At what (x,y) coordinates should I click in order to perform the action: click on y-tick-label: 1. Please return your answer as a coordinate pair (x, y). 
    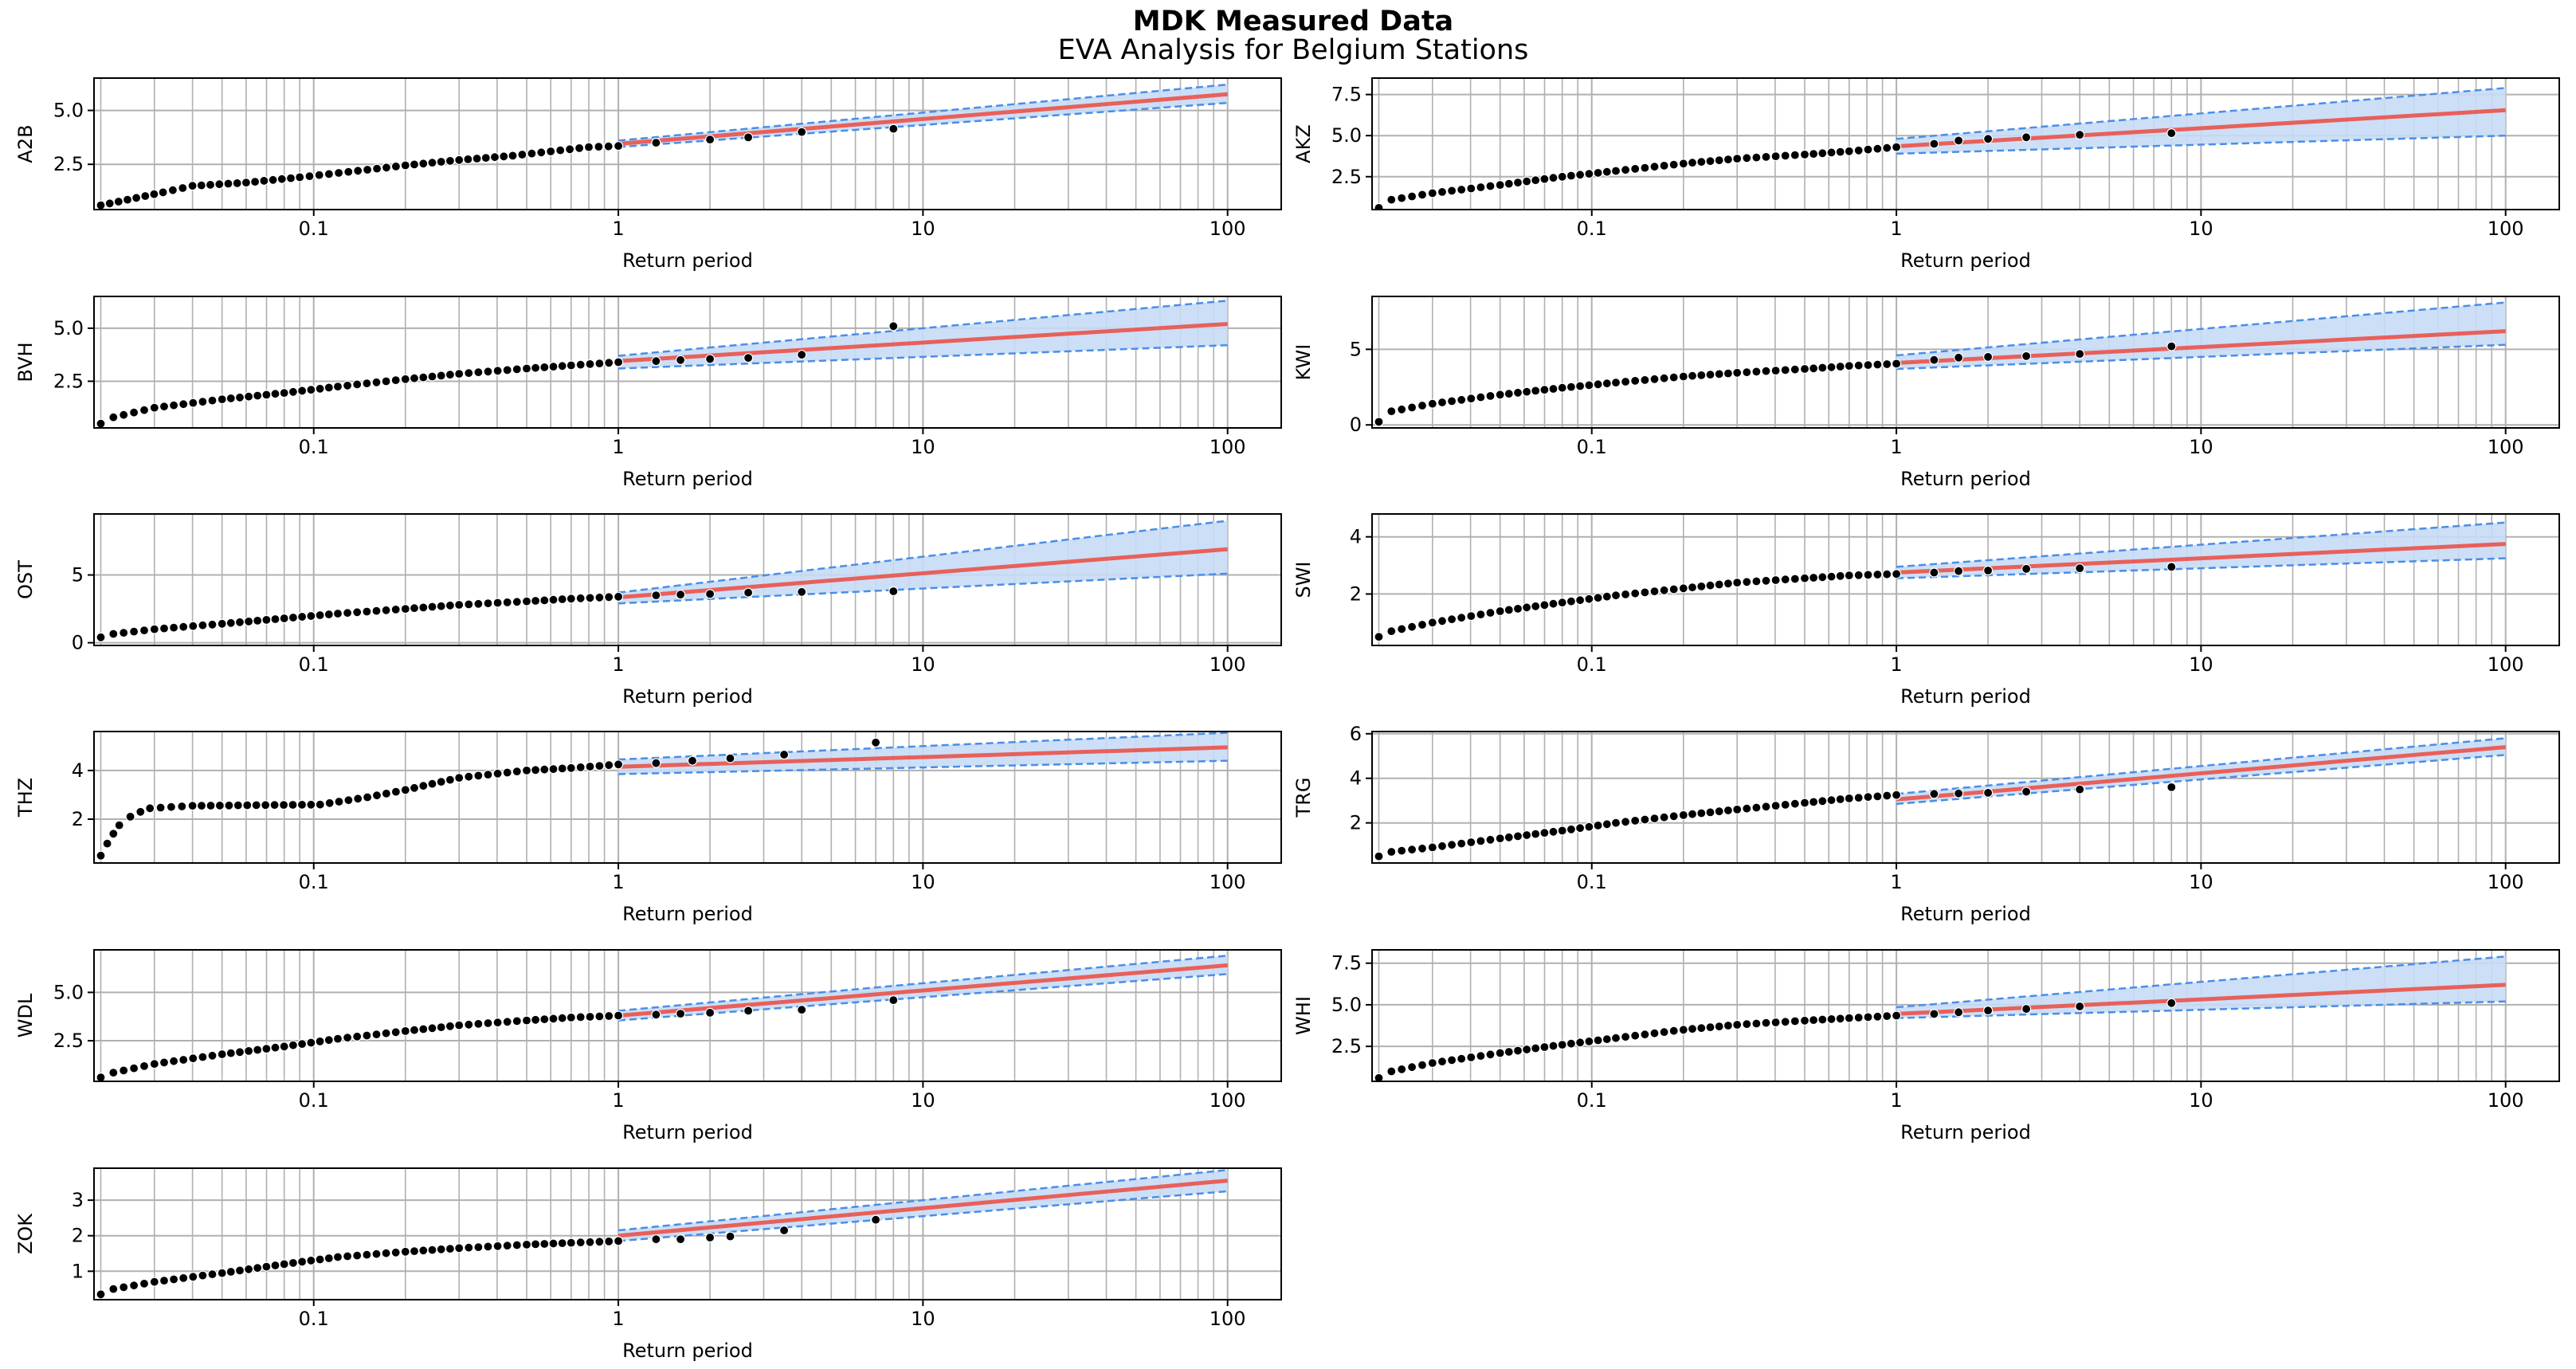
    Looking at the image, I should click on (78, 1271).